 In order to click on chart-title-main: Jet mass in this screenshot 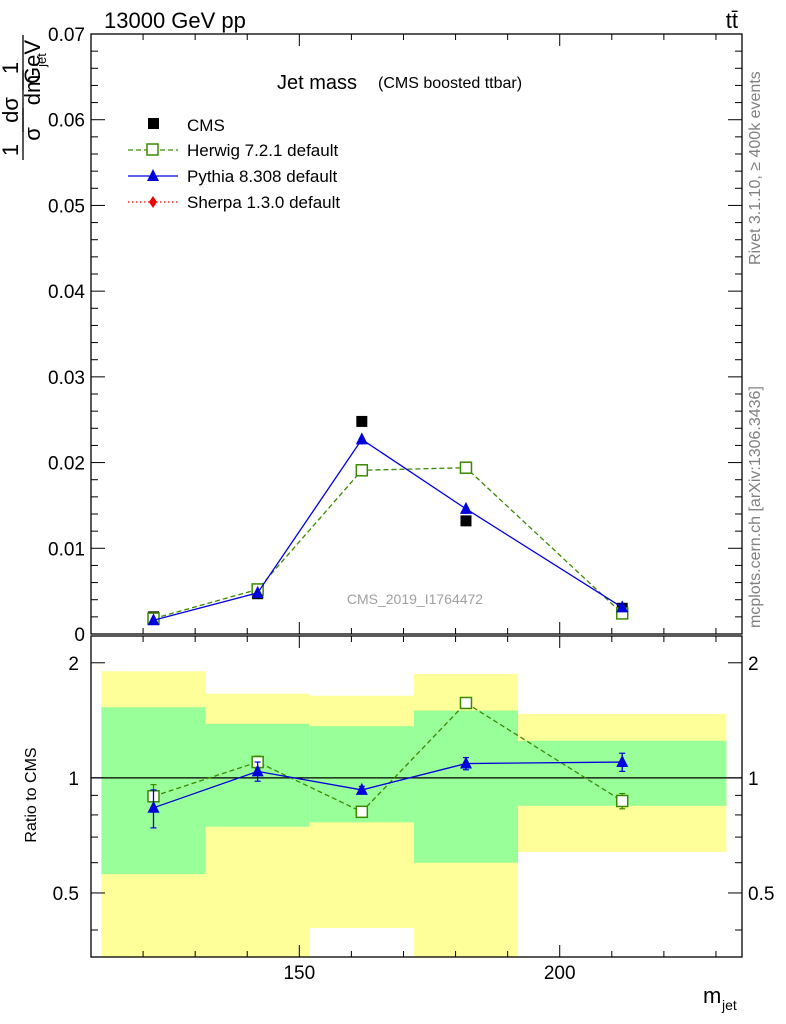, I will do `click(317, 83)`.